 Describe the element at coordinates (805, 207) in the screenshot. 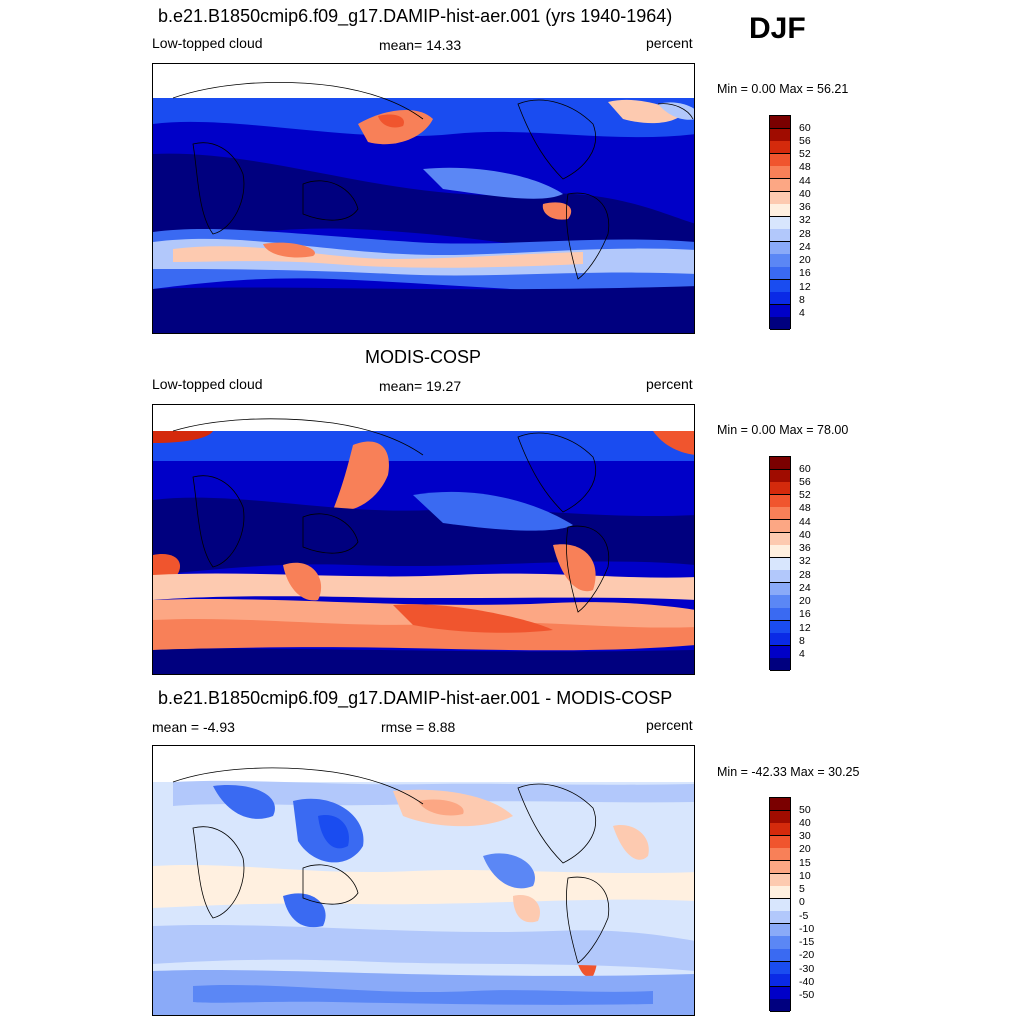

I see `colorbar-model-tick: 36` at that location.